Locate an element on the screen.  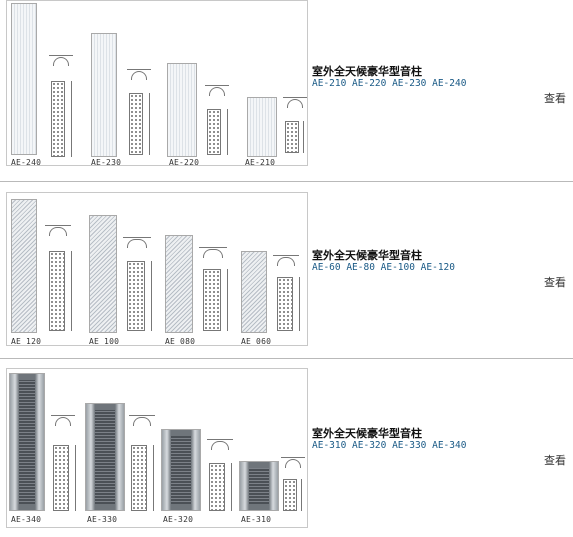
model-label: AE-330 is located at coordinates (102, 519).